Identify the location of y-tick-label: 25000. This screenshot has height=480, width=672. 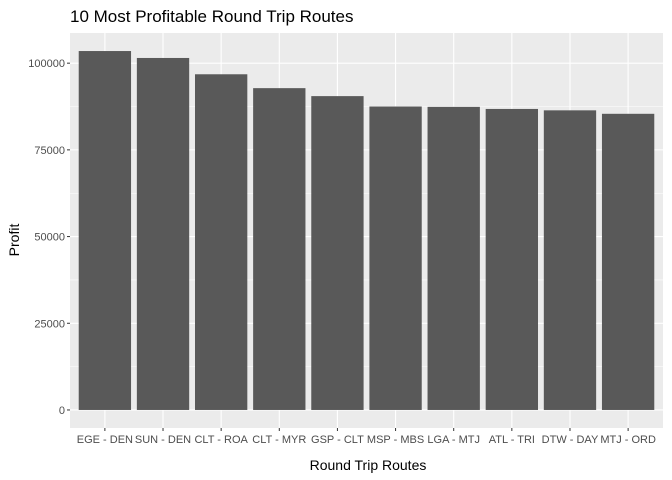
(49, 324).